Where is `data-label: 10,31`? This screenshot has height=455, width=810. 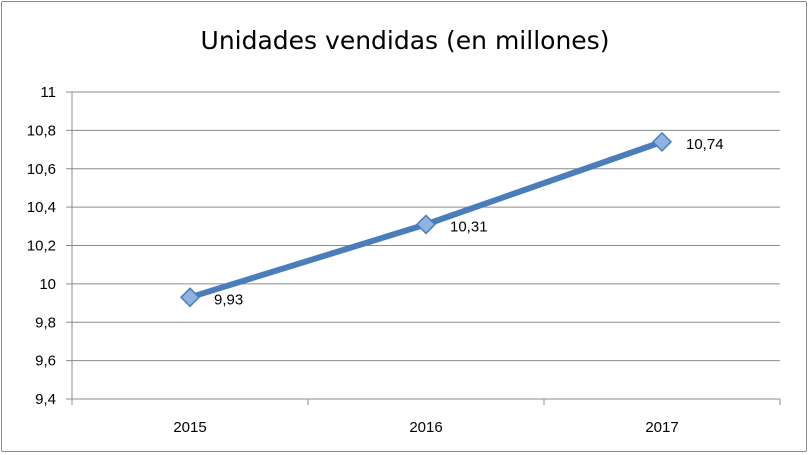 data-label: 10,31 is located at coordinates (469, 226).